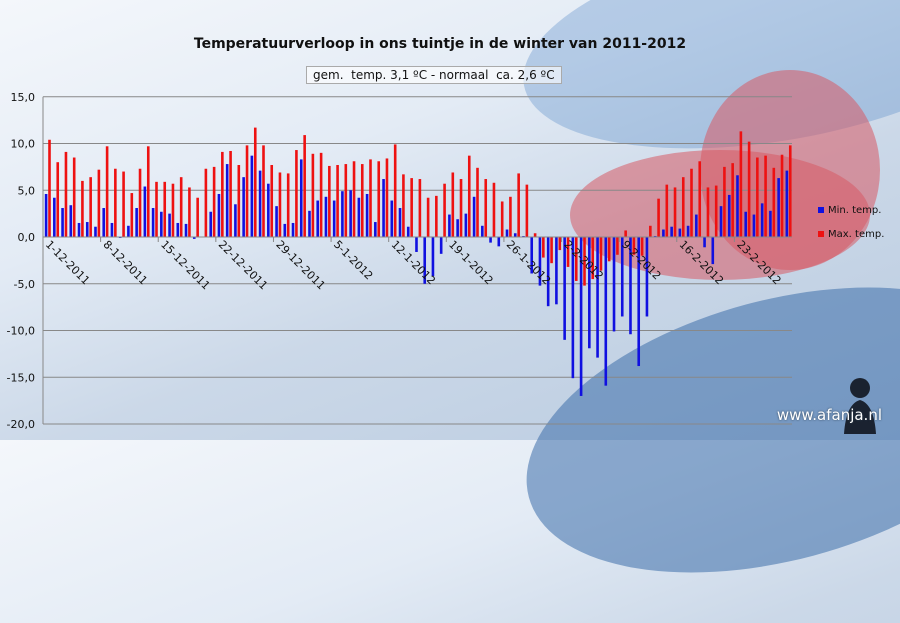 This screenshot has height=623, width=900. I want to click on y-tick-label: 0,0, so click(27, 237).